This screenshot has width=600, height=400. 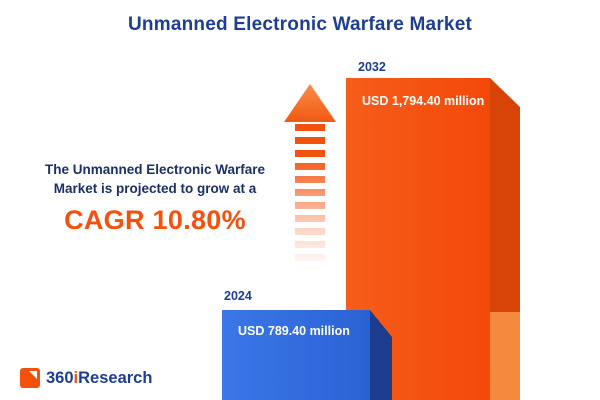 I want to click on bar-2032-side-face, so click(x=505, y=239).